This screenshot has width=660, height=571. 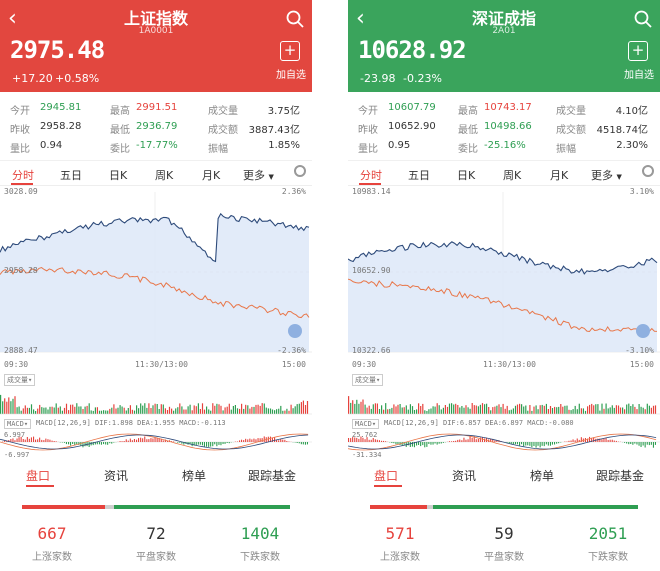 What do you see at coordinates (274, 130) in the screenshot?
I see `turnover-value: 3887.43亿` at bounding box center [274, 130].